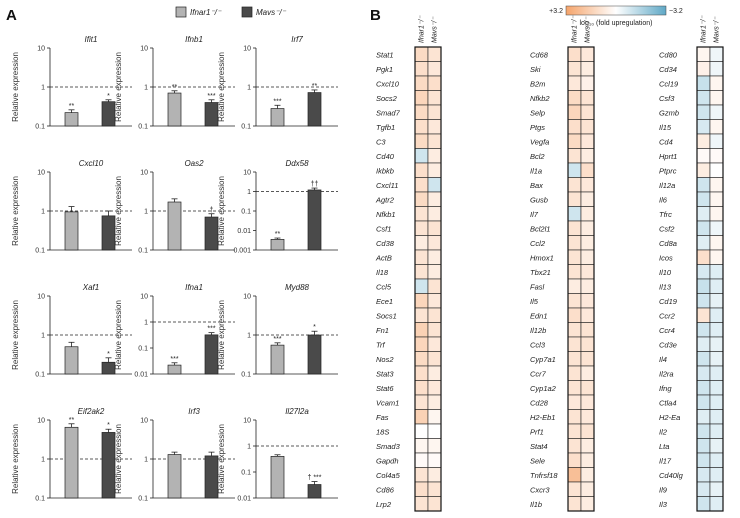  Describe the element at coordinates (539, 141) in the screenshot. I see `gene-label-vegfa: Vegfa` at that location.